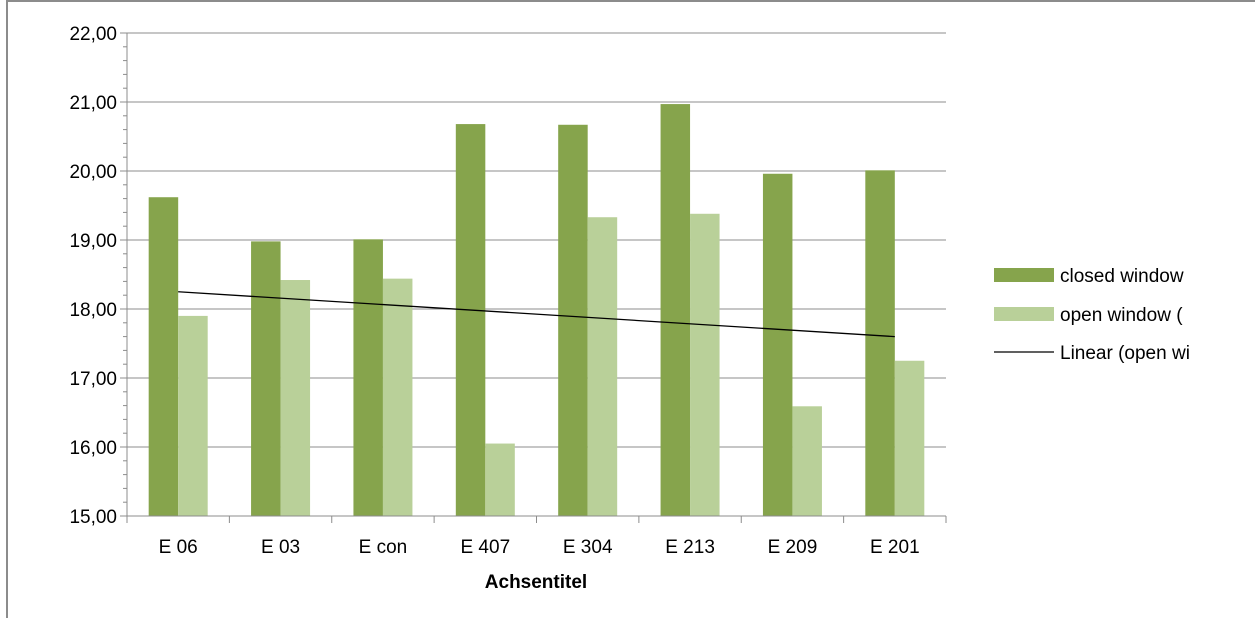 The height and width of the screenshot is (618, 1255). I want to click on x-tick-label: E 213, so click(690, 547).